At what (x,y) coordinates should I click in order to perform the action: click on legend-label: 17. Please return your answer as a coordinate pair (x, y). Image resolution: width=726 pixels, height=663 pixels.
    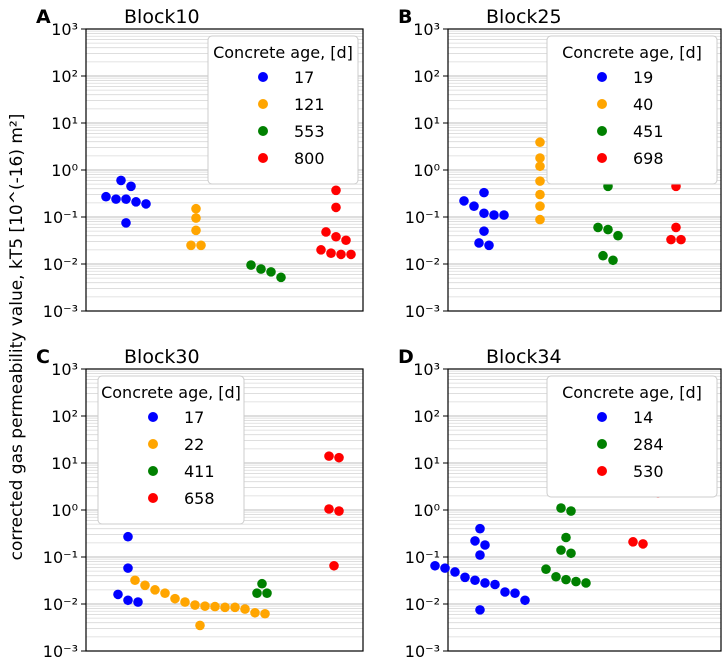
    Looking at the image, I should click on (194, 417).